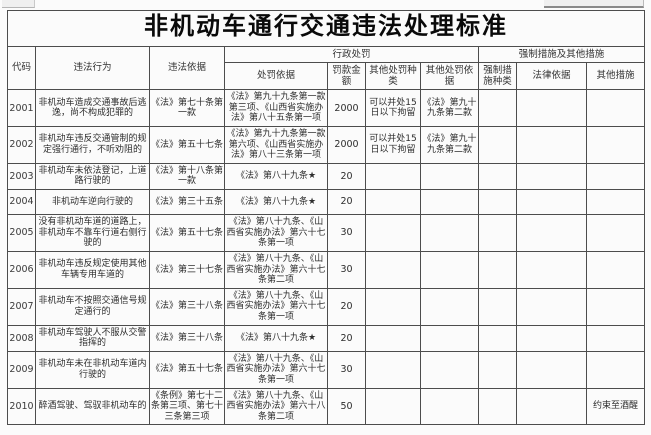 The width and height of the screenshot is (651, 435). What do you see at coordinates (346, 76) in the screenshot?
I see `col-header-fine-amount: 罚款金额` at bounding box center [346, 76].